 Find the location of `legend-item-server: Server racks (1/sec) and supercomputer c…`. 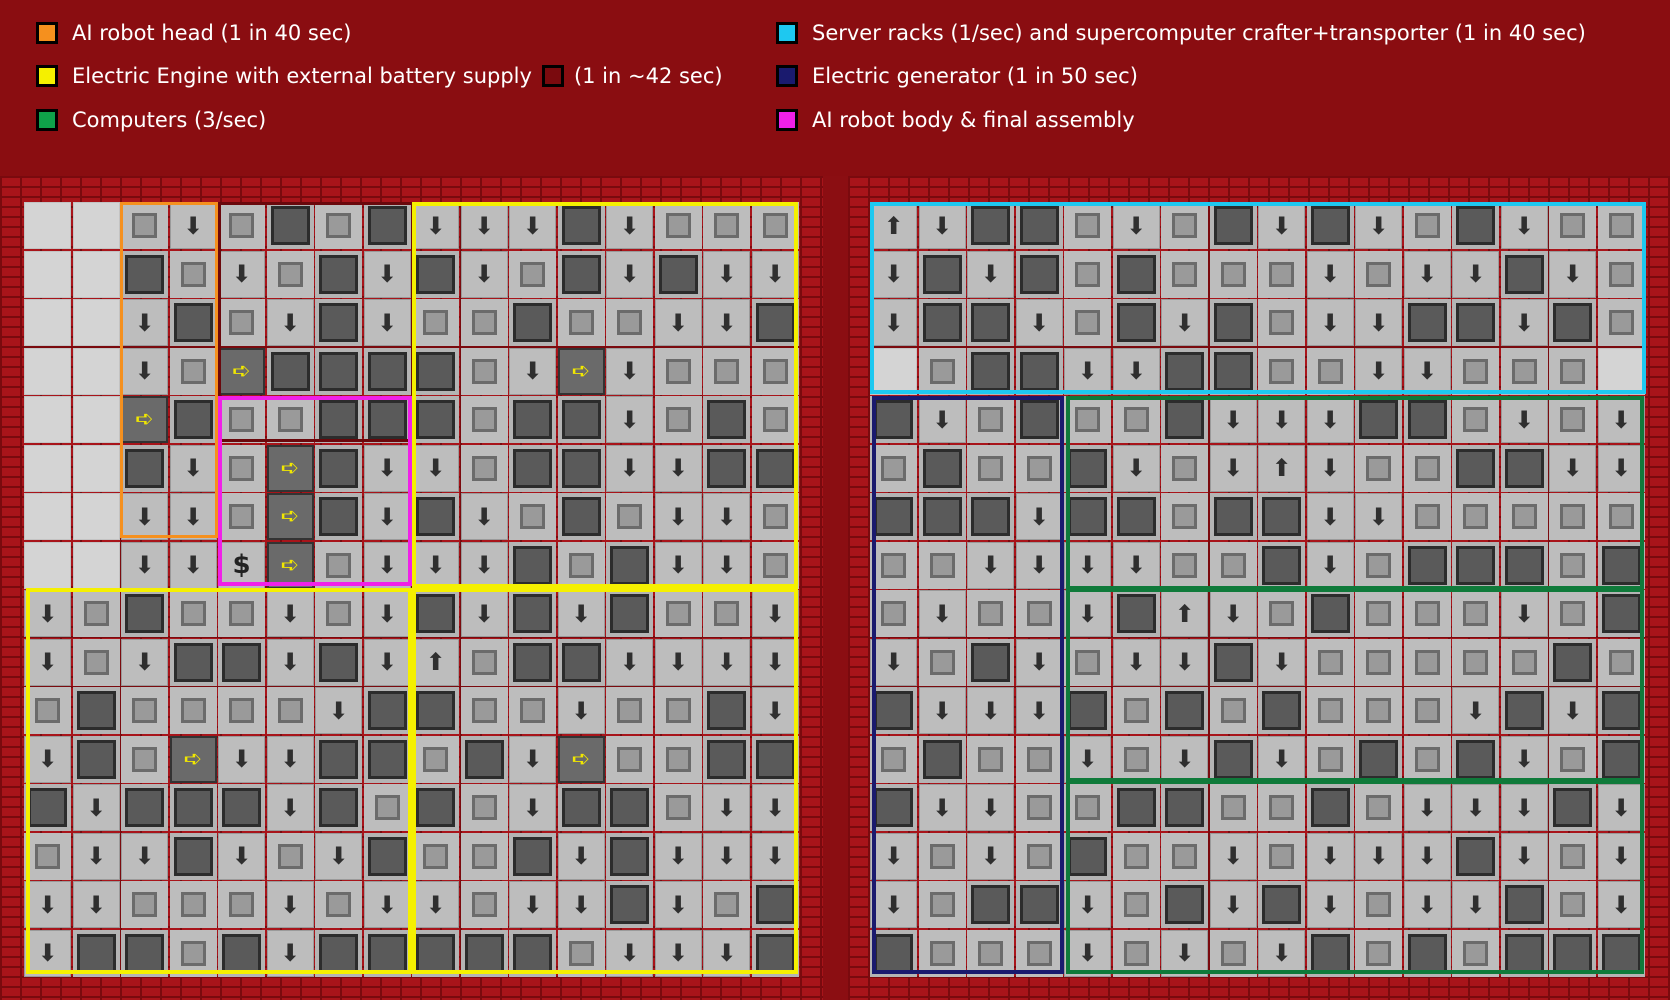

legend-item-server: Server racks (1/sec) and supercomputer c… is located at coordinates (1181, 33).